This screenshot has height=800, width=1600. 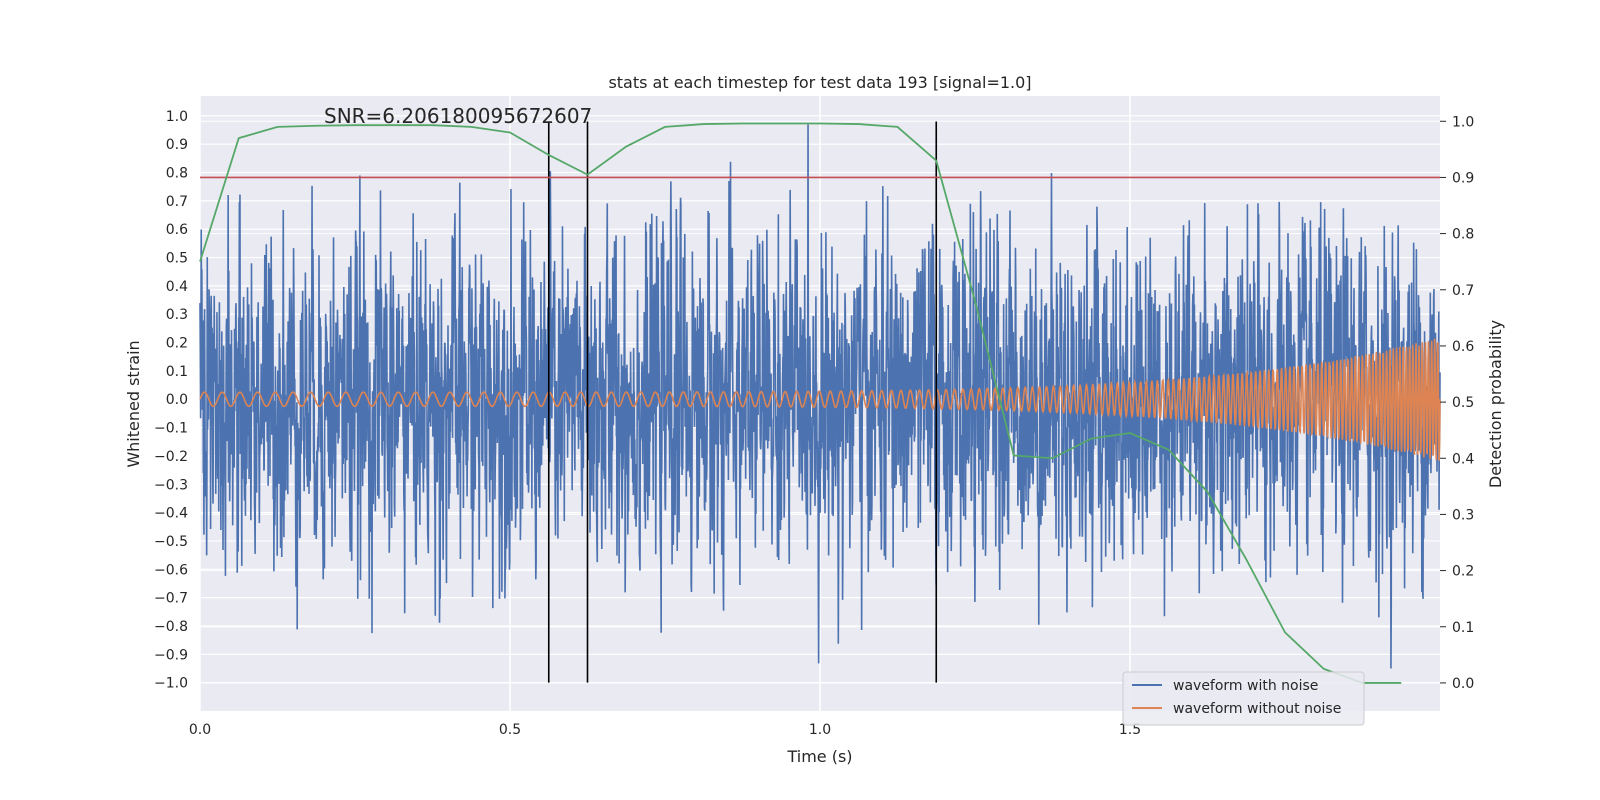 I want to click on y-left-tick-label: −0.6, so click(x=171, y=570).